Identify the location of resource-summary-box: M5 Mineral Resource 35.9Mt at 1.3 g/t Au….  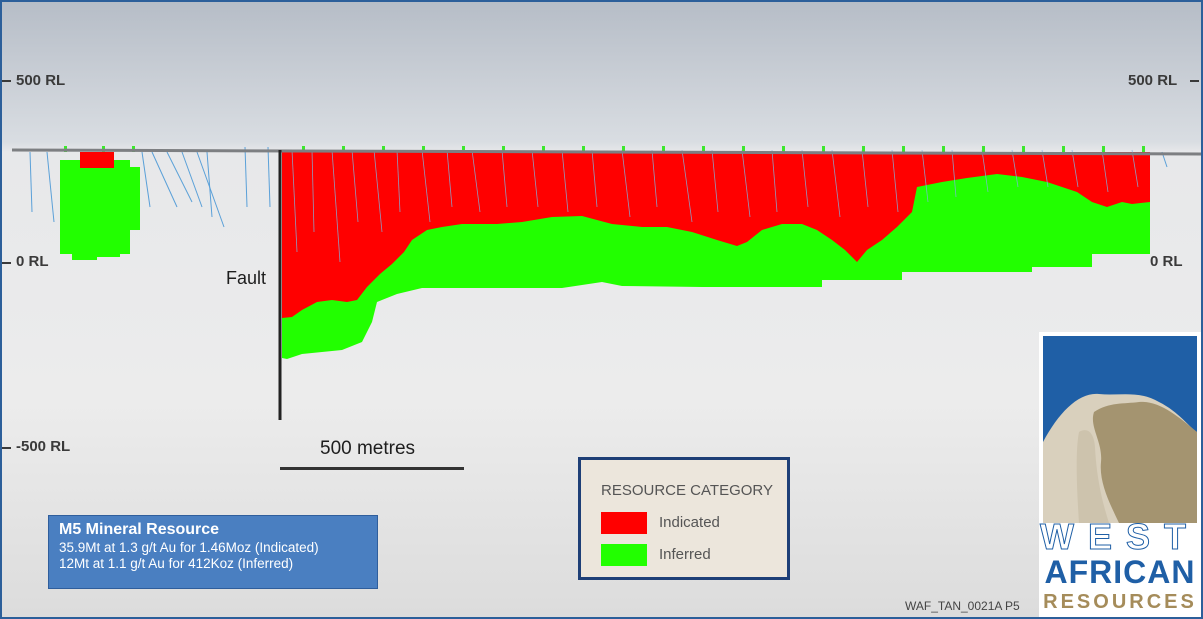
(213, 552).